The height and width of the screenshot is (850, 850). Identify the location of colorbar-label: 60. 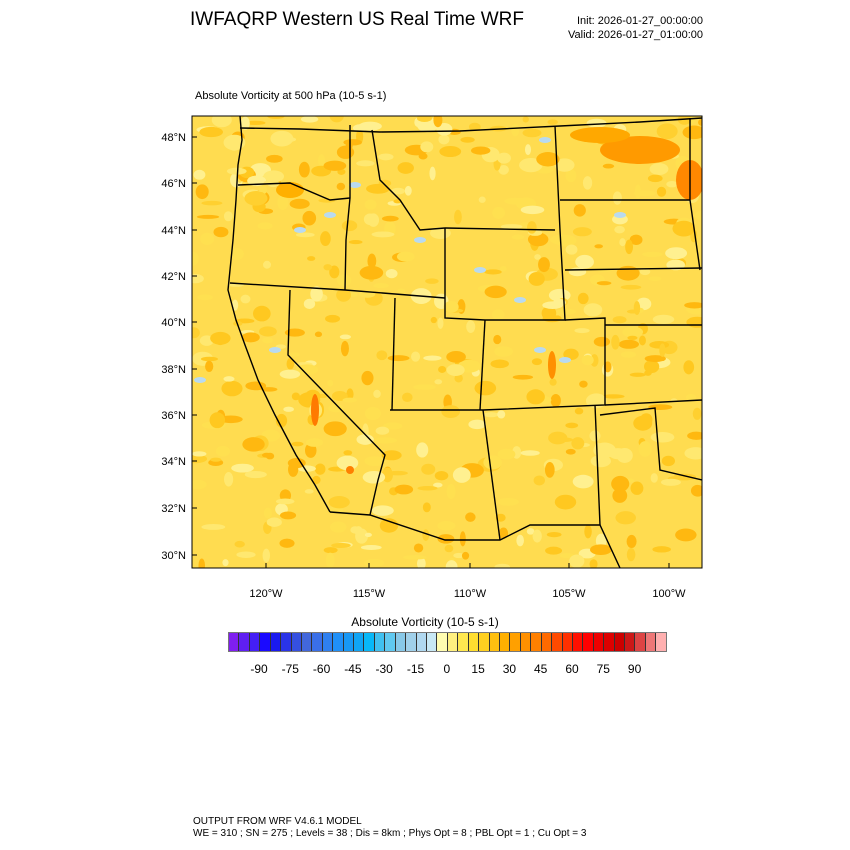
(572, 669).